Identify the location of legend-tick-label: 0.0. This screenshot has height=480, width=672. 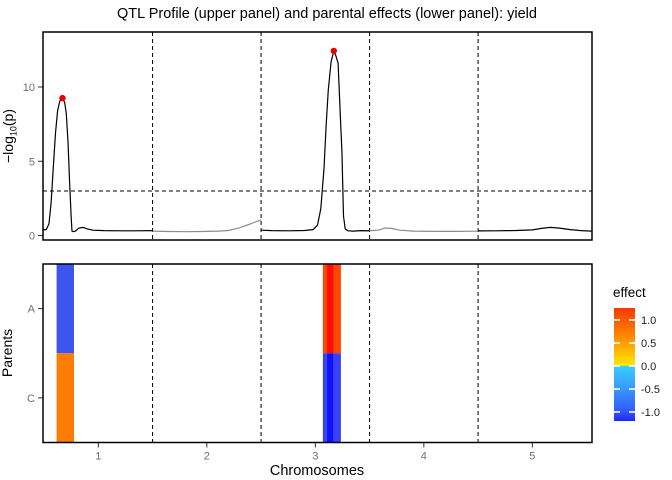
(648, 367).